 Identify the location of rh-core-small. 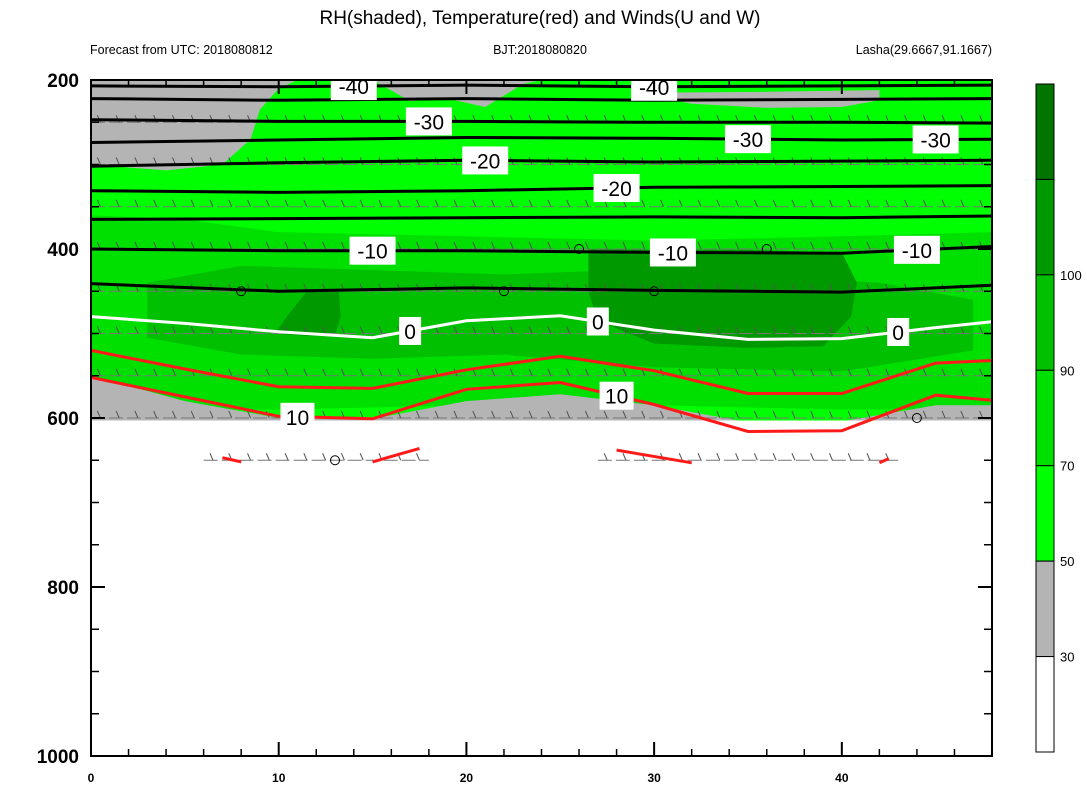
(308, 313).